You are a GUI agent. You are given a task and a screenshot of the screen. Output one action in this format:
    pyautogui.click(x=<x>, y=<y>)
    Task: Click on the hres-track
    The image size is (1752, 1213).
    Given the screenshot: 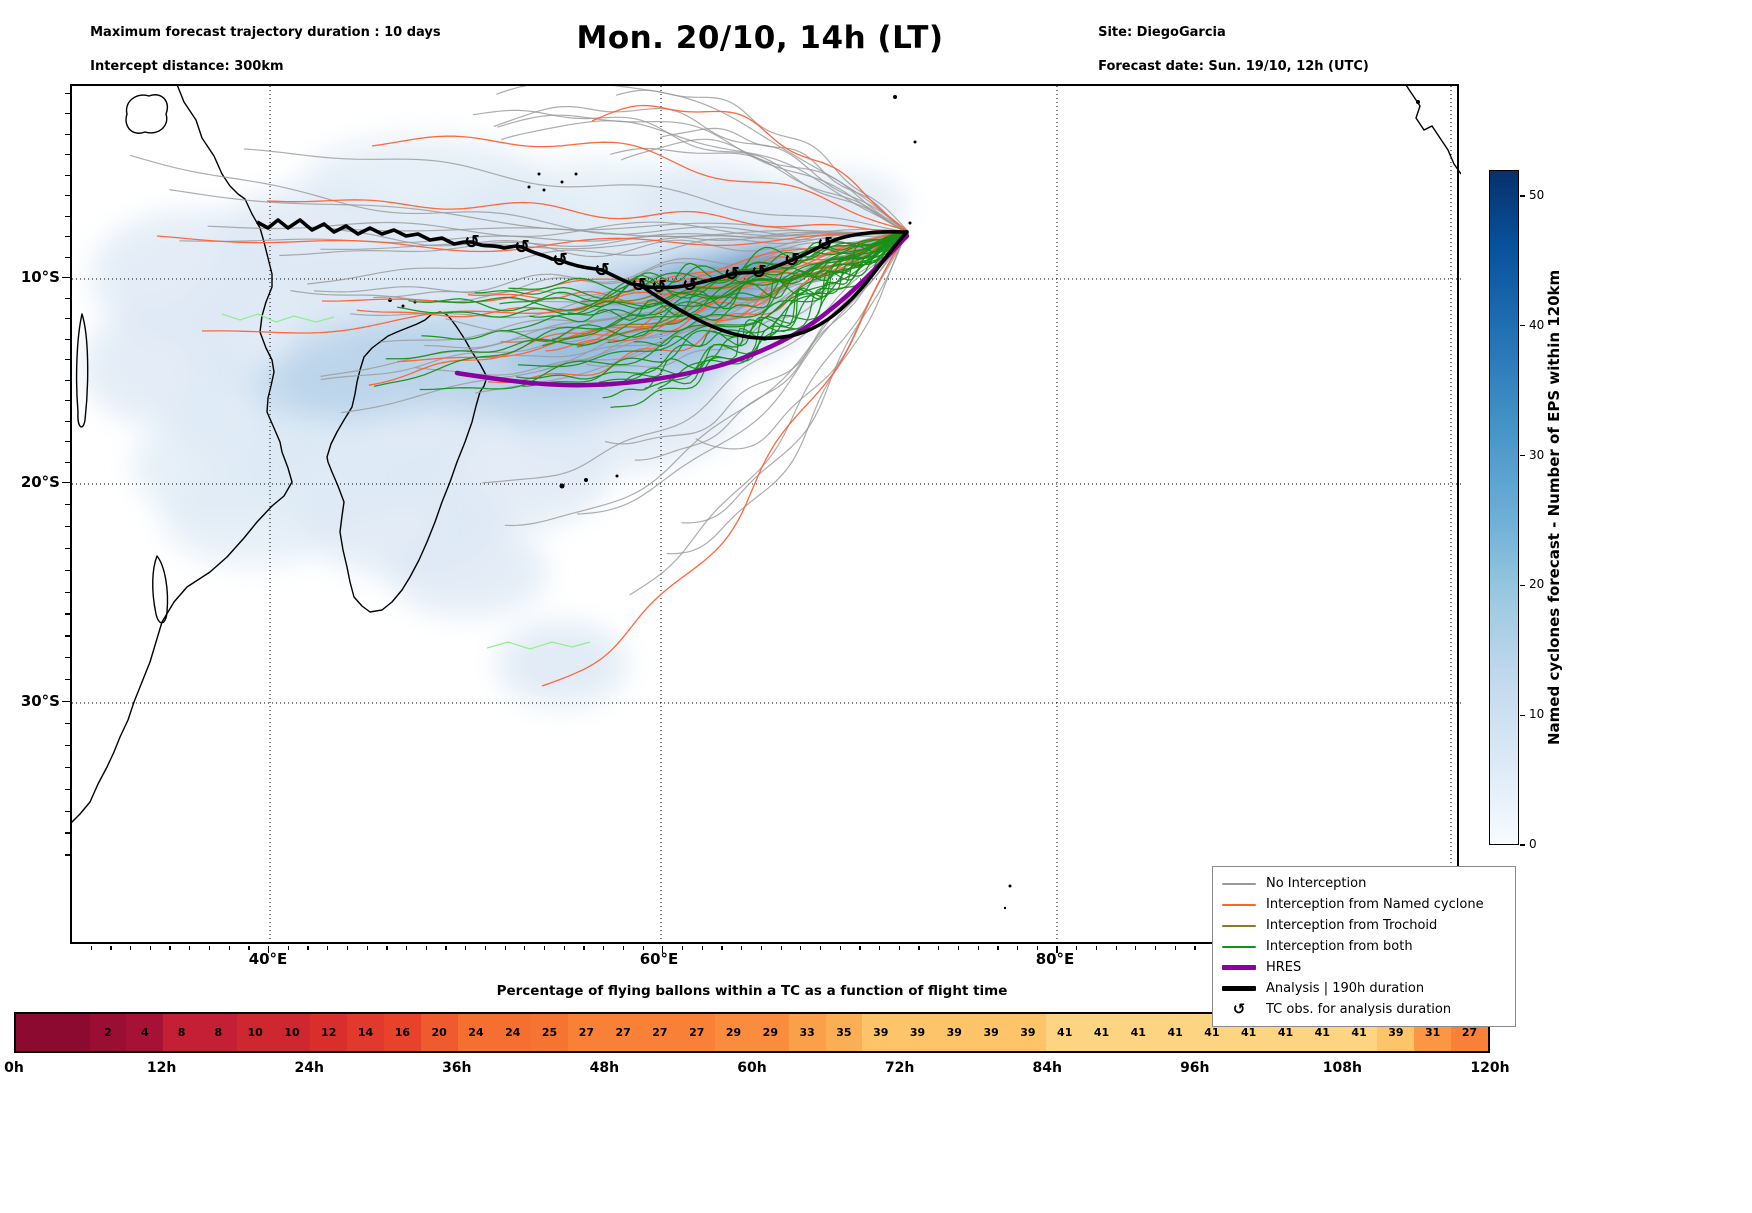 What is the action you would take?
    pyautogui.click(x=682, y=310)
    